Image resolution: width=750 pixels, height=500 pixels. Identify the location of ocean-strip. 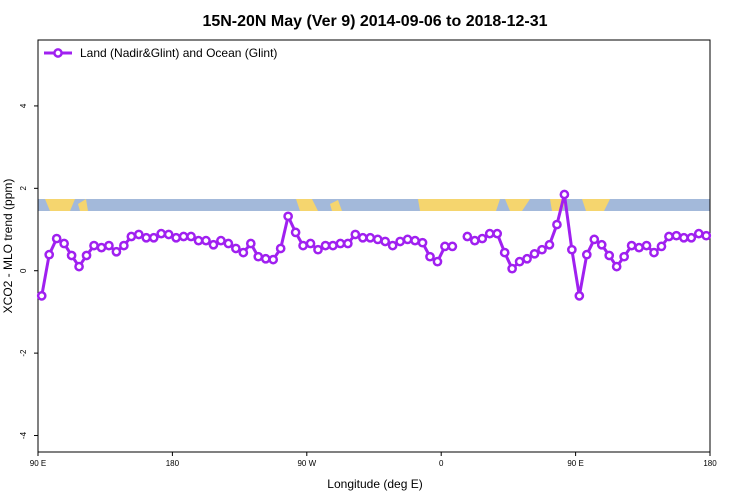
(374, 205).